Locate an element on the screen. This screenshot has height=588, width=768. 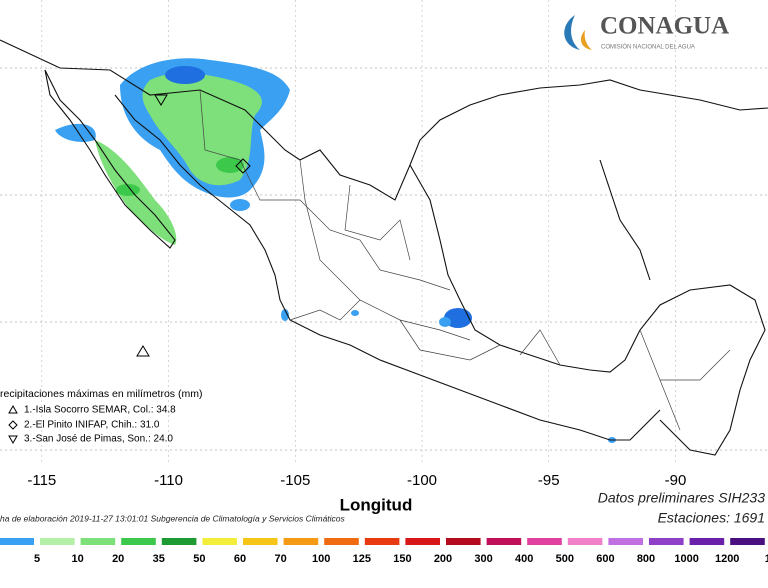
x-tick-label: -110 is located at coordinates (168, 480).